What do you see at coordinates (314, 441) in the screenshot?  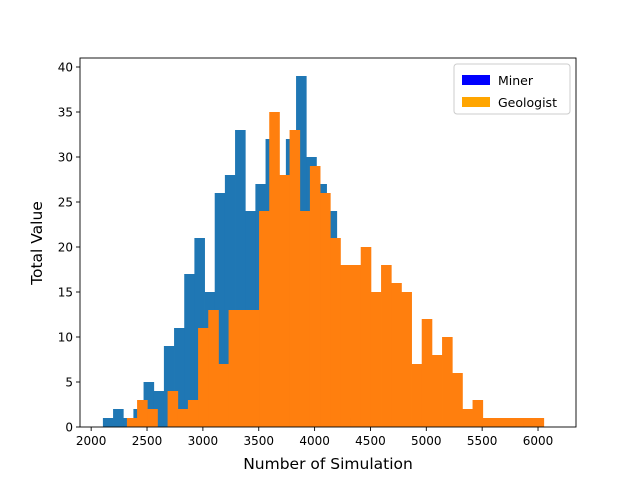 I see `x-tick-label: 4000` at bounding box center [314, 441].